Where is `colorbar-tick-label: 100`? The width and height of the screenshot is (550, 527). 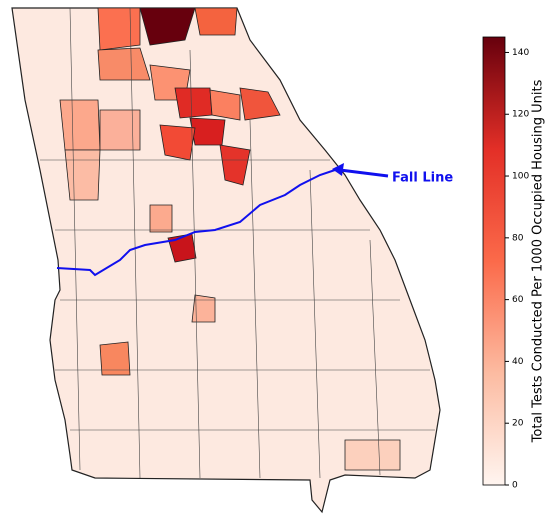 colorbar-tick-label: 100 is located at coordinates (520, 177).